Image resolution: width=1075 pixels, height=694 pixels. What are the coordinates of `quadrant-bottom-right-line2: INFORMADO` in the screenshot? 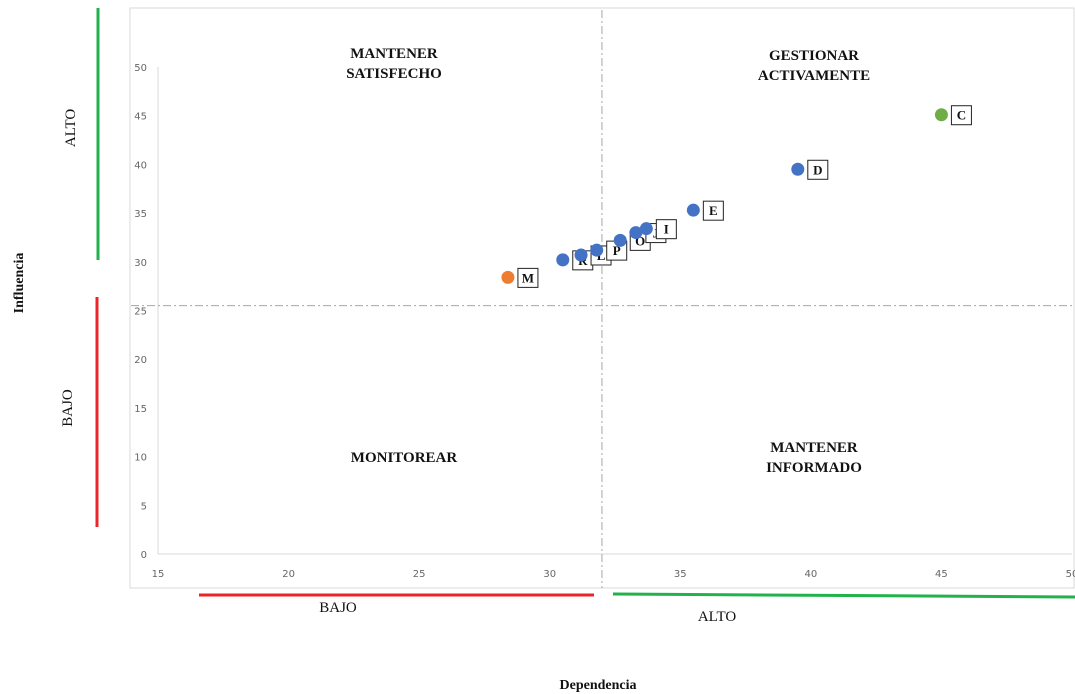 It's located at (814, 468).